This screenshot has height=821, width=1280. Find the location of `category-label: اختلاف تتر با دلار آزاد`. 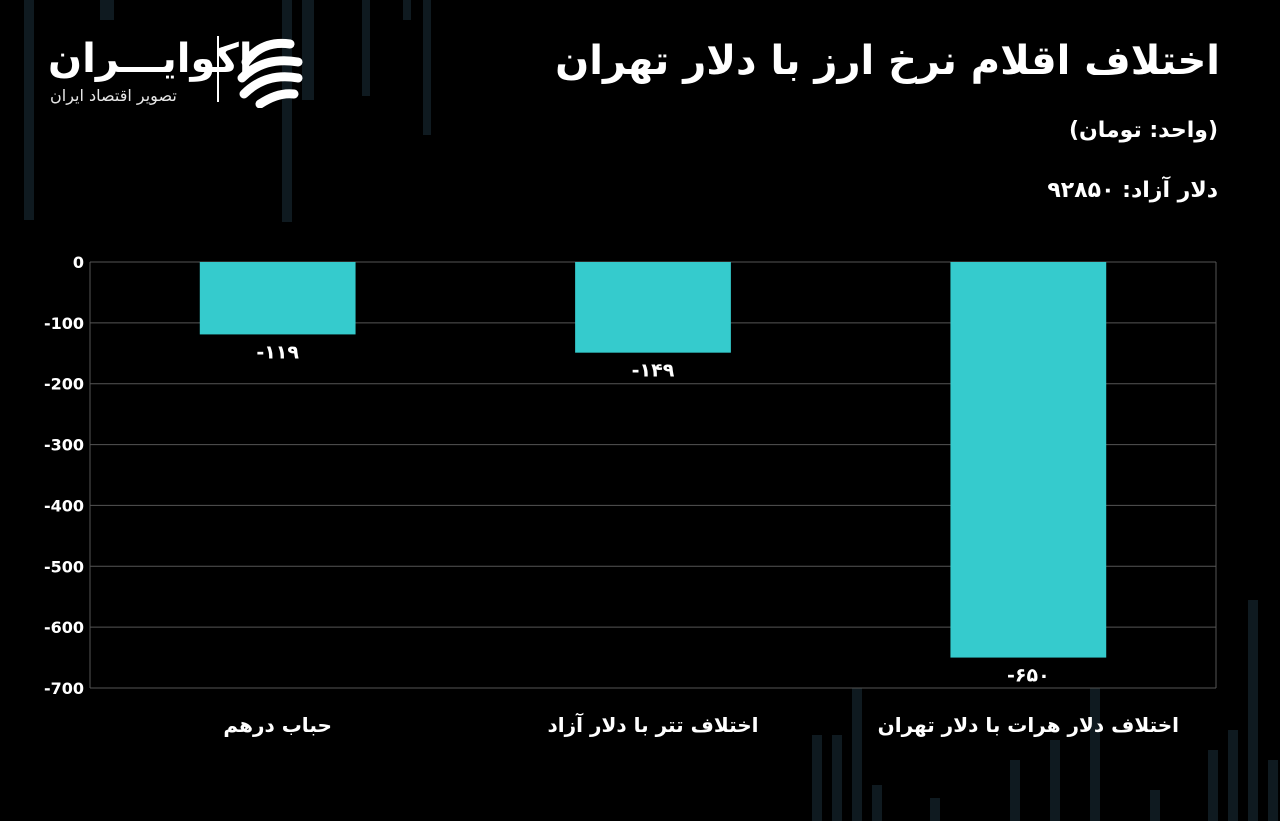

category-label: اختلاف تتر با دلار آزاد is located at coordinates (653, 724).